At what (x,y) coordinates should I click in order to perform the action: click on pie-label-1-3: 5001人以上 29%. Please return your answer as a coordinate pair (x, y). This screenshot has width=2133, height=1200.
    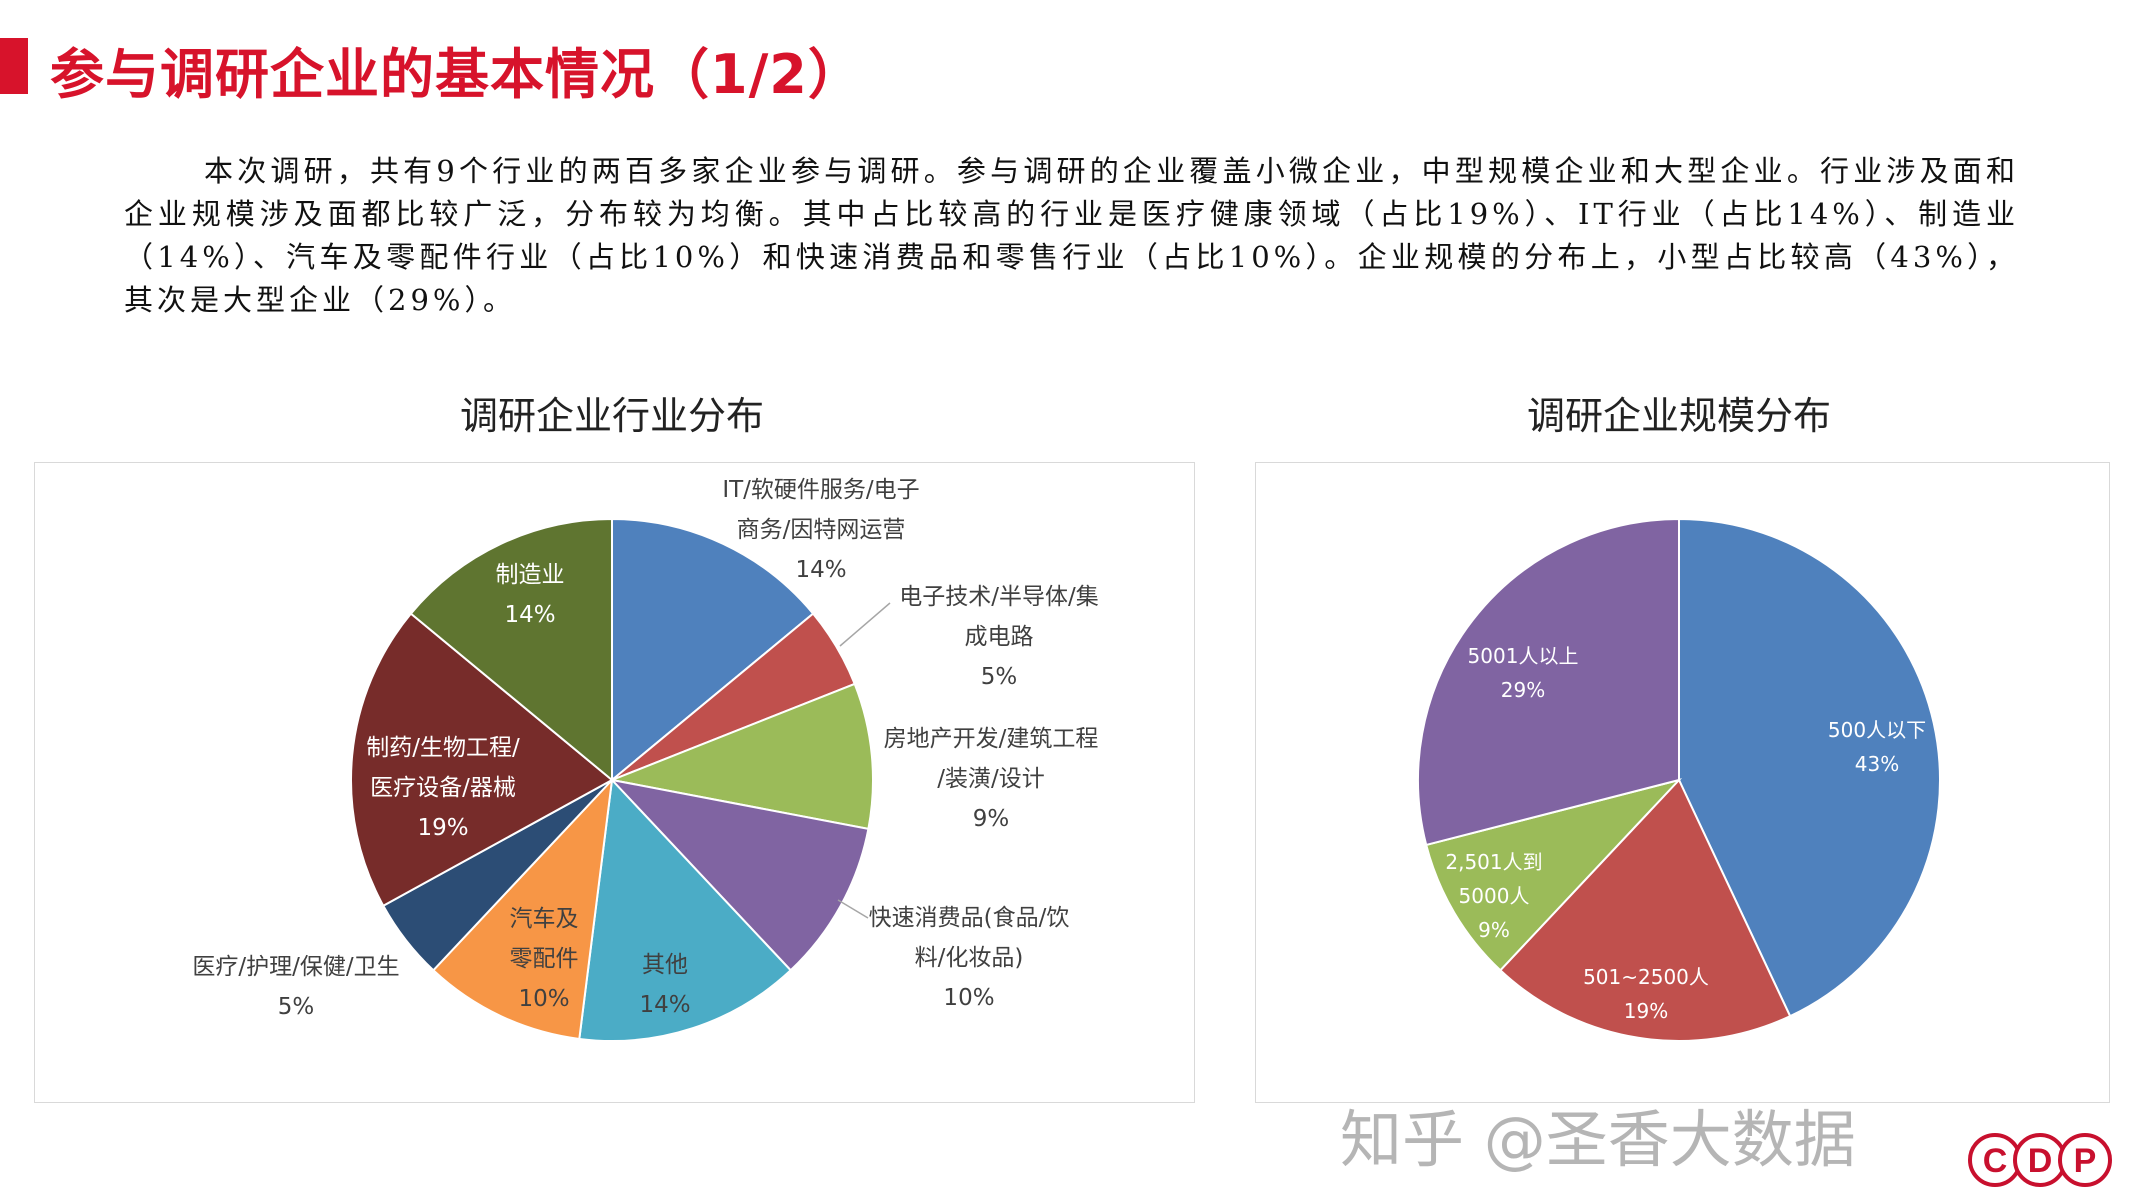
    Looking at the image, I should click on (1523, 673).